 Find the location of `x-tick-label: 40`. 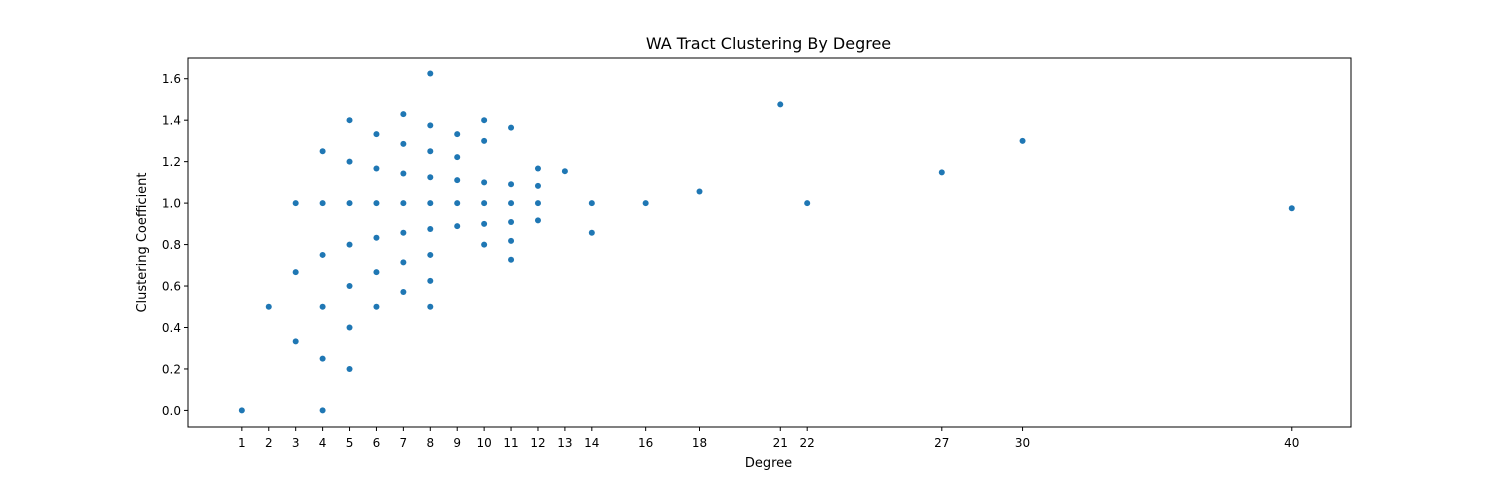

x-tick-label: 40 is located at coordinates (1291, 443).